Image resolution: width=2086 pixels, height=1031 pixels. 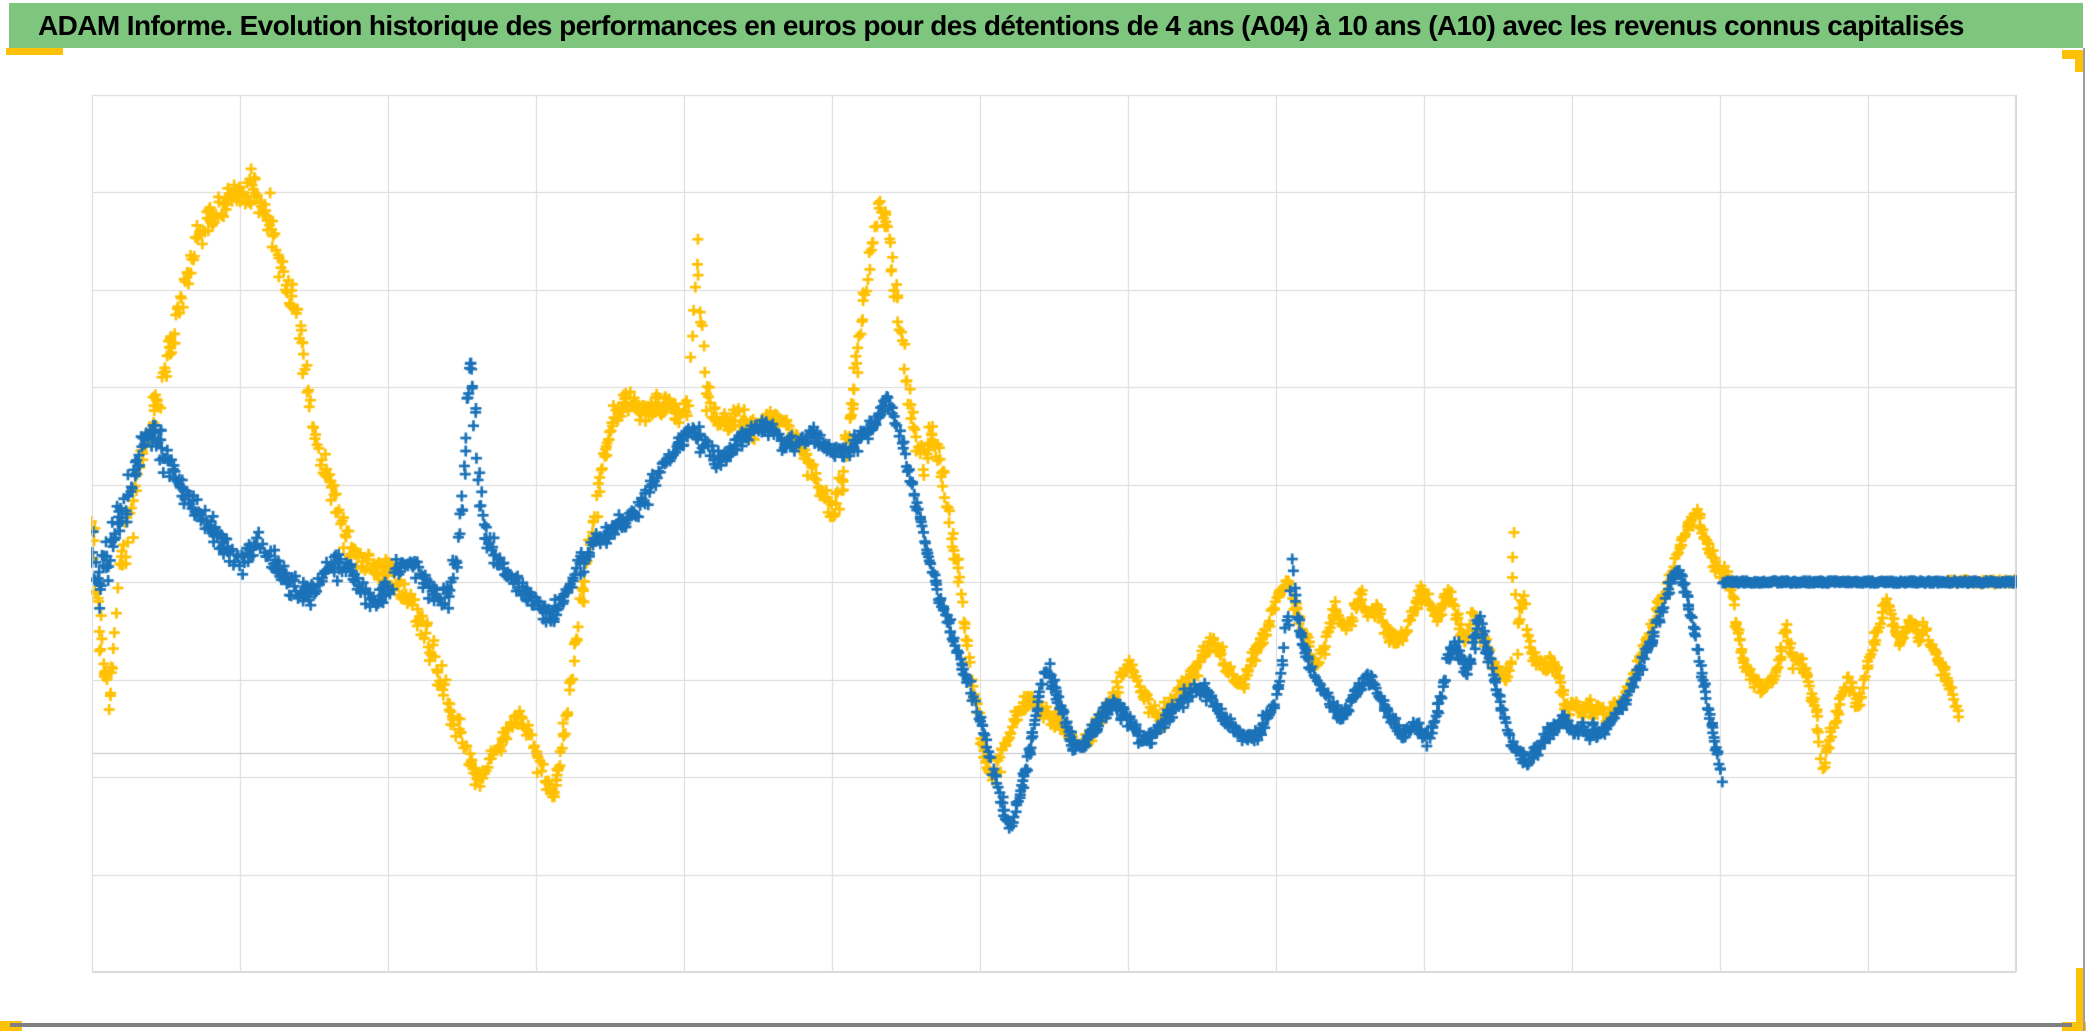 I want to click on corner-accent-bottom-right-h, so click(x=2074, y=1026).